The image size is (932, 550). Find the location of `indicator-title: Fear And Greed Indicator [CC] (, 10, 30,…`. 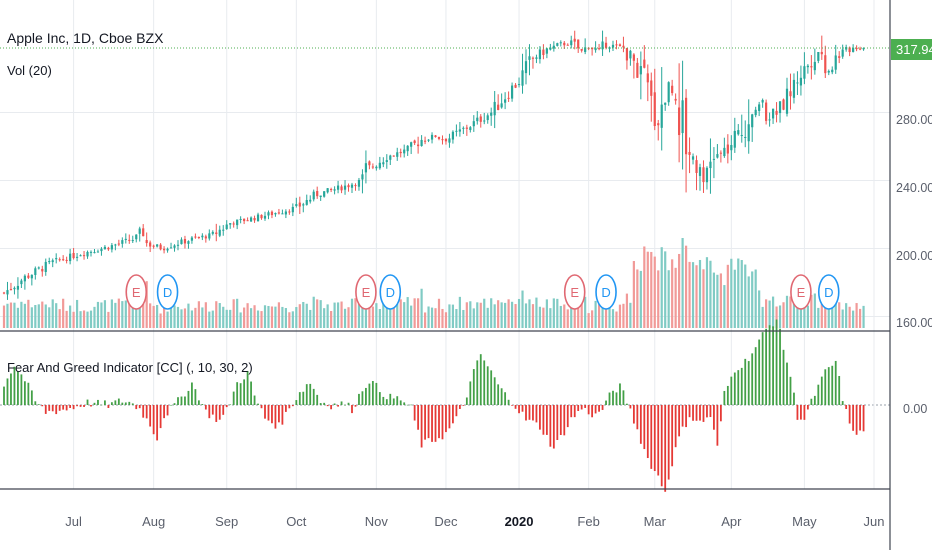

indicator-title: Fear And Greed Indicator [CC] (, 10, 30,… is located at coordinates (130, 367).